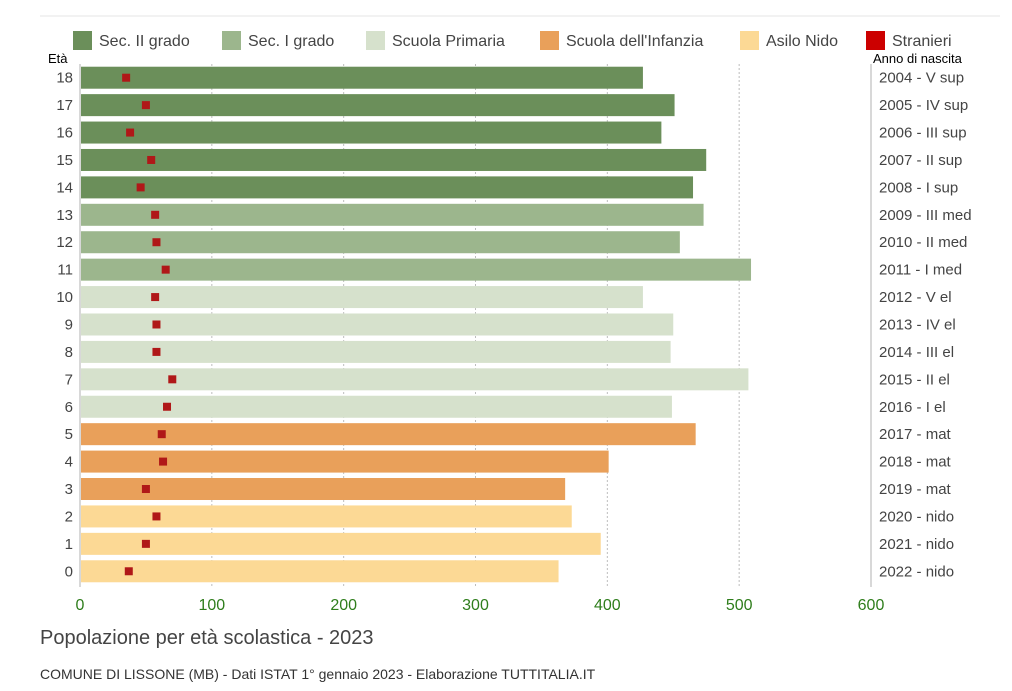 This screenshot has width=1012, height=691. What do you see at coordinates (211, 605) in the screenshot?
I see `x-tick-label: 100` at bounding box center [211, 605].